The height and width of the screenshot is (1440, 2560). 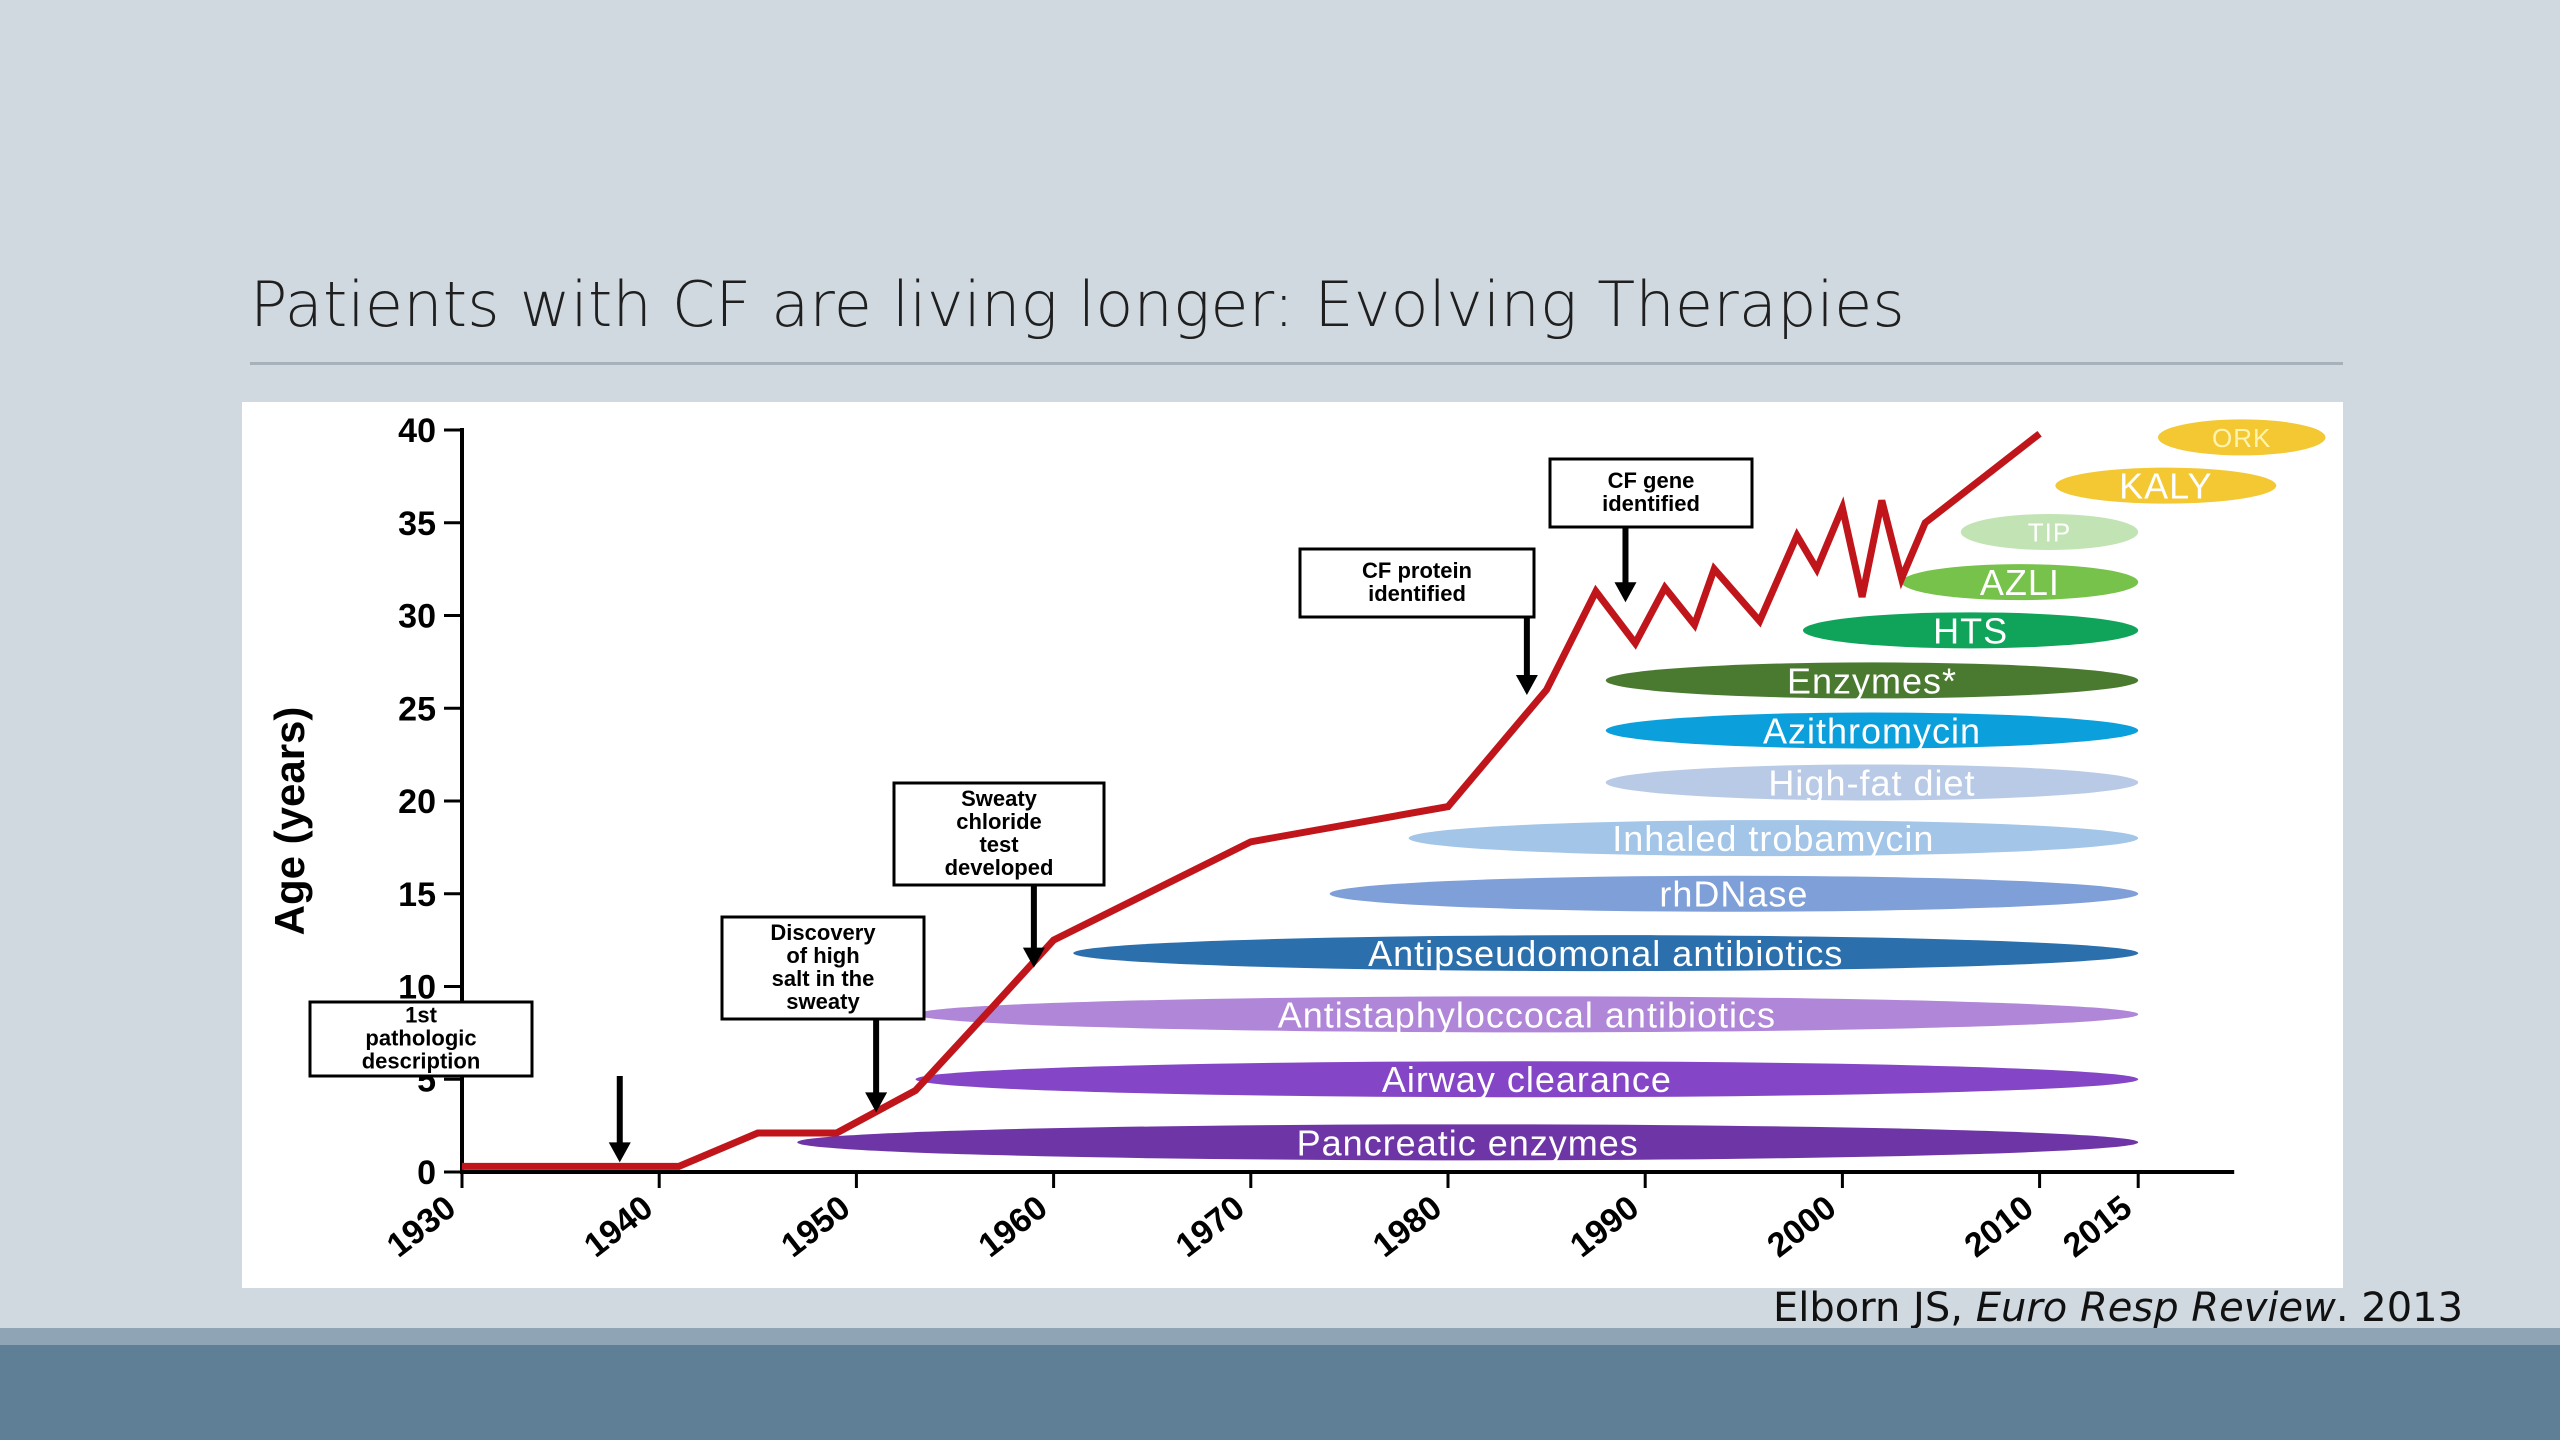 What do you see at coordinates (2097, 1226) in the screenshot?
I see `x-tick-label: 2015` at bounding box center [2097, 1226].